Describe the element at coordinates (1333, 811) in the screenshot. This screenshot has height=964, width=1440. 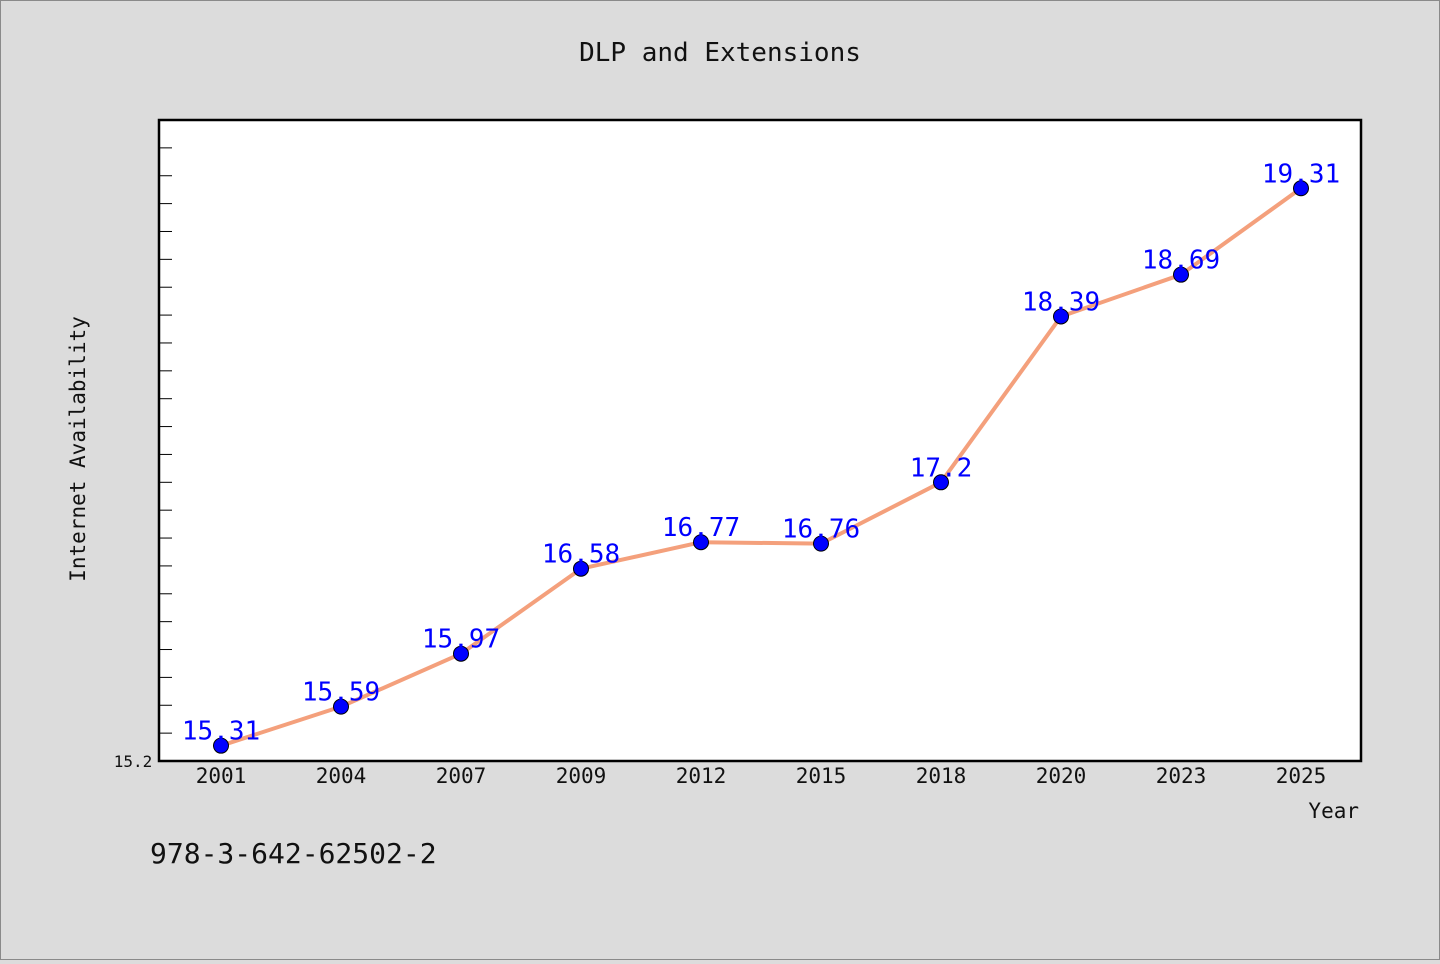
I see `x-axis-label: Year` at that location.